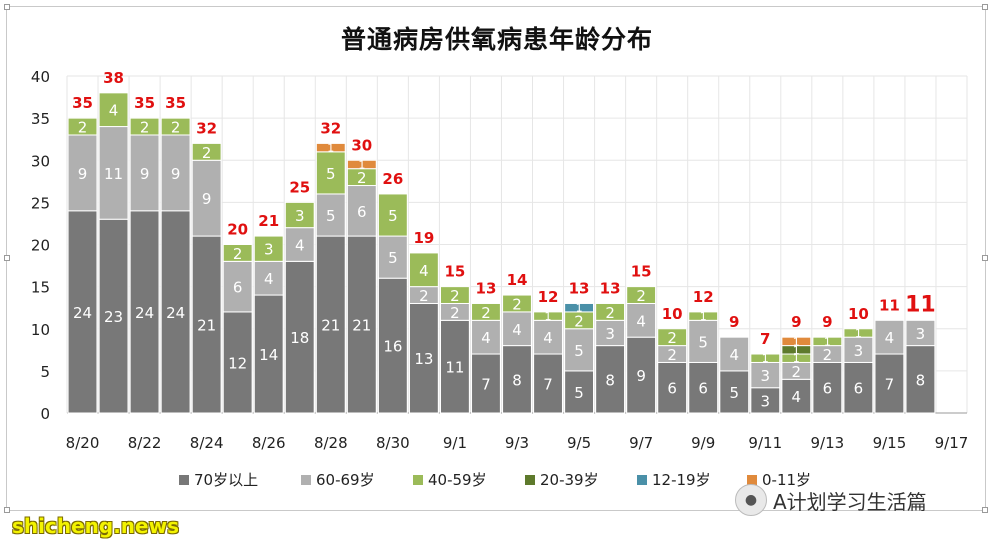 This screenshot has height=543, width=994. What do you see at coordinates (207, 443) in the screenshot?
I see `x-tick-label: 8/24` at bounding box center [207, 443].